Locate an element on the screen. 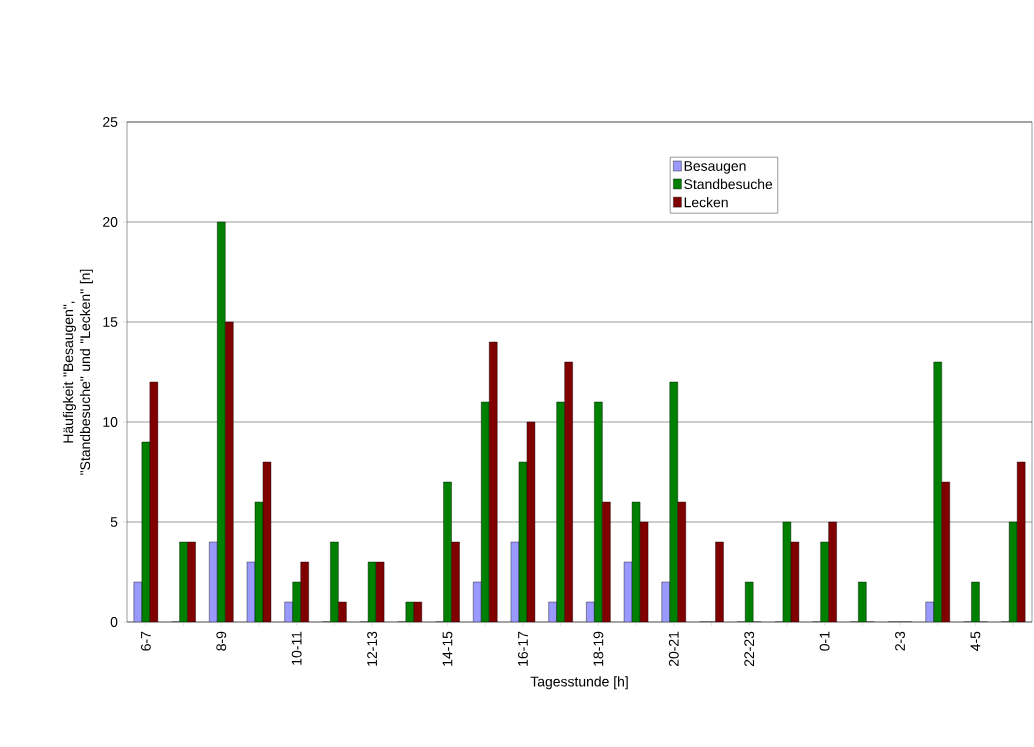  x-tick-label: 14-15 is located at coordinates (447, 648).